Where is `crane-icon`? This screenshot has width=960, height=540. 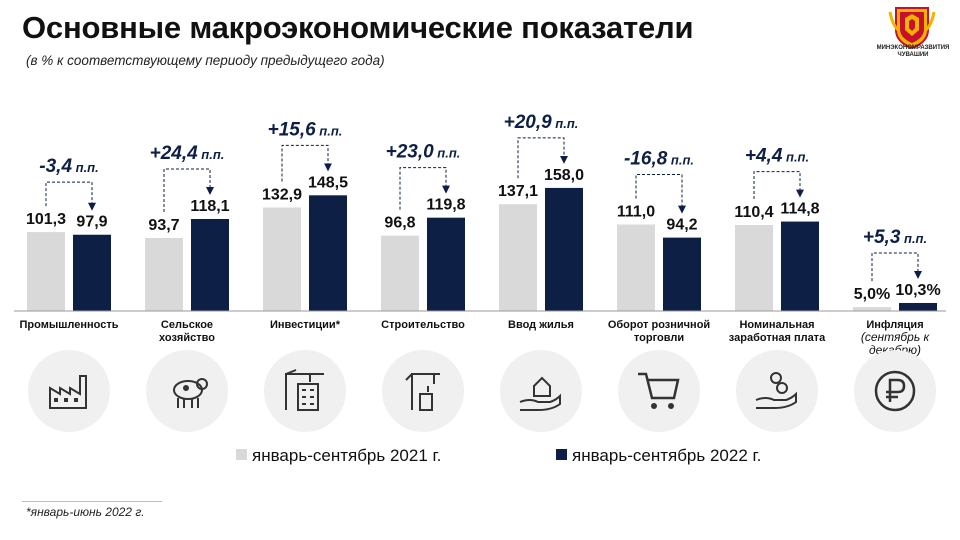 crane-icon is located at coordinates (423, 391).